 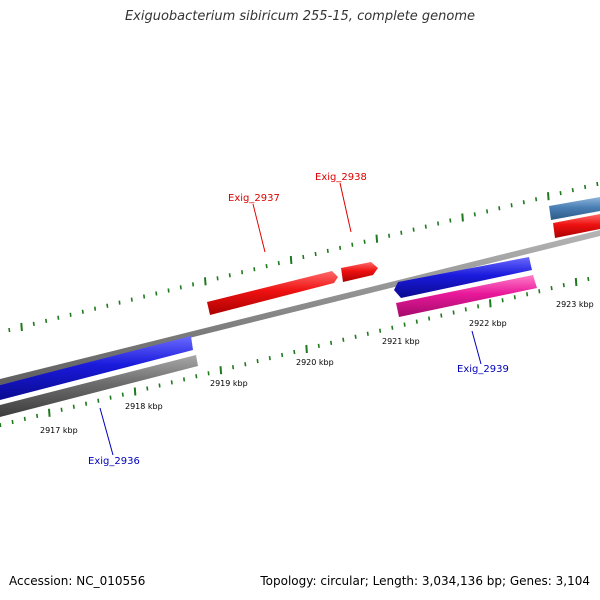 I want to click on tick-label: 2920 kbp, so click(x=315, y=362).